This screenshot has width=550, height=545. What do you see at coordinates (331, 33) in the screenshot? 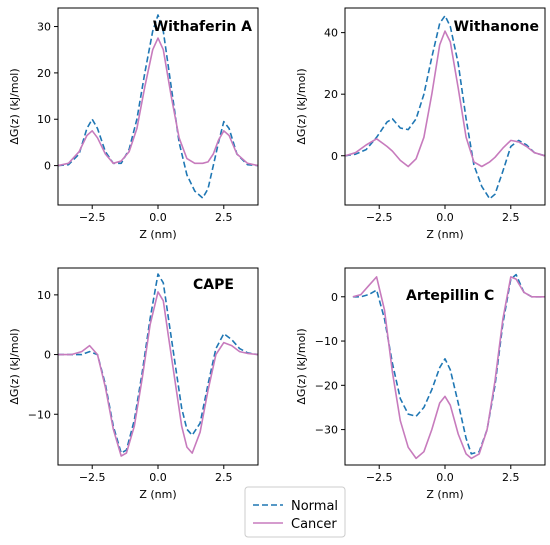
I see `y-tick-label: 40` at bounding box center [331, 33].